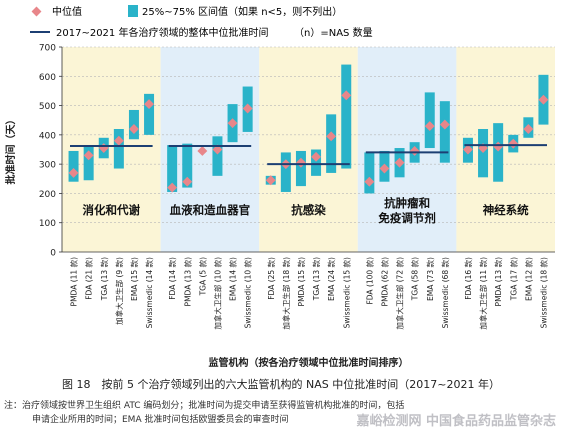  Describe the element at coordinates (10, 150) in the screenshot. I see `y-axis-title: 批准时间（天）` at that location.